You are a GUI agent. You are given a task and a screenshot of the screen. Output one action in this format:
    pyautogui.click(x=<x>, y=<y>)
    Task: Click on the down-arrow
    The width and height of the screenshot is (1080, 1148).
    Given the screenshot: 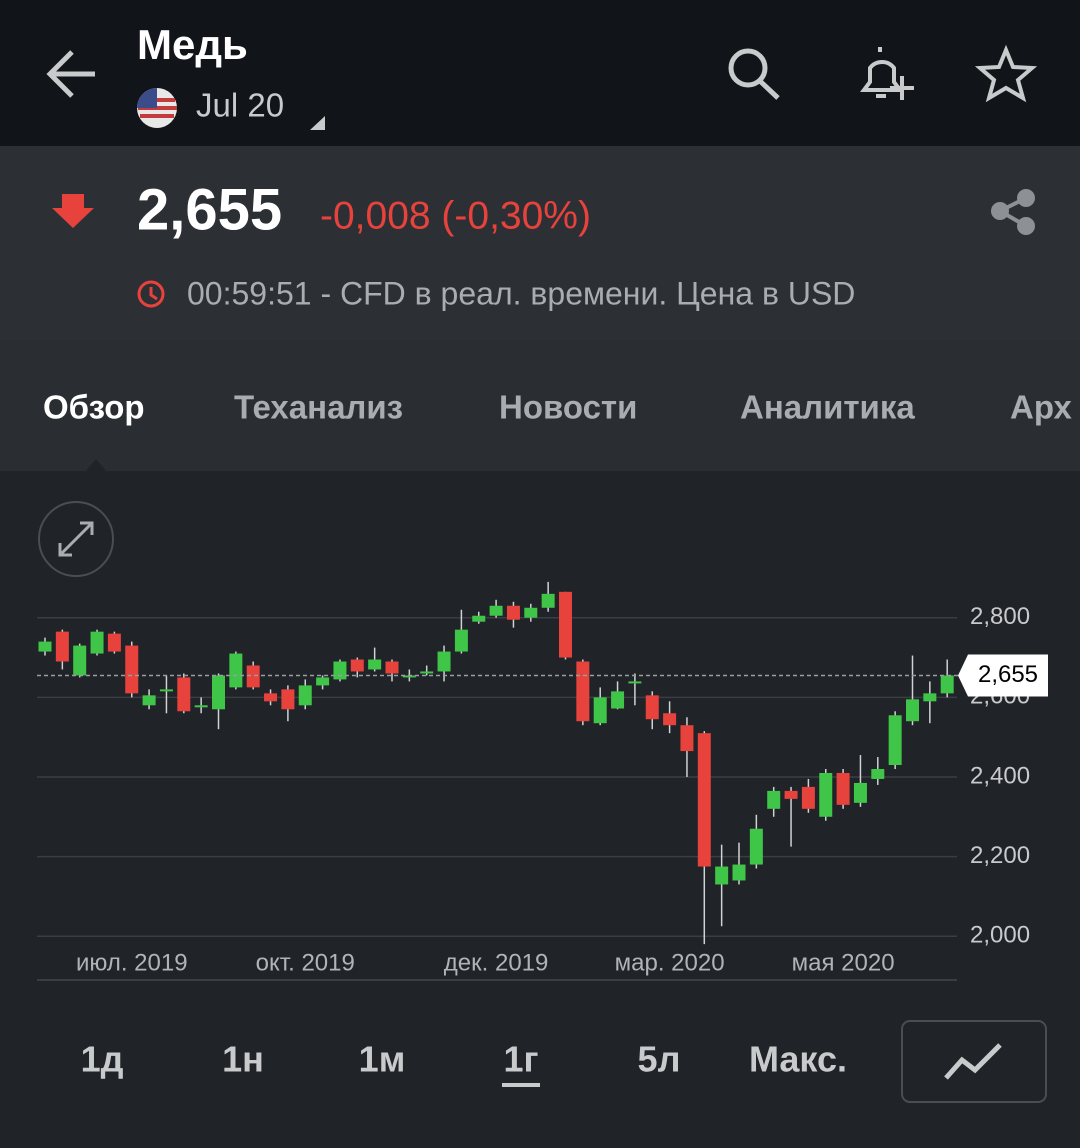 What is the action you would take?
    pyautogui.click(x=73, y=211)
    